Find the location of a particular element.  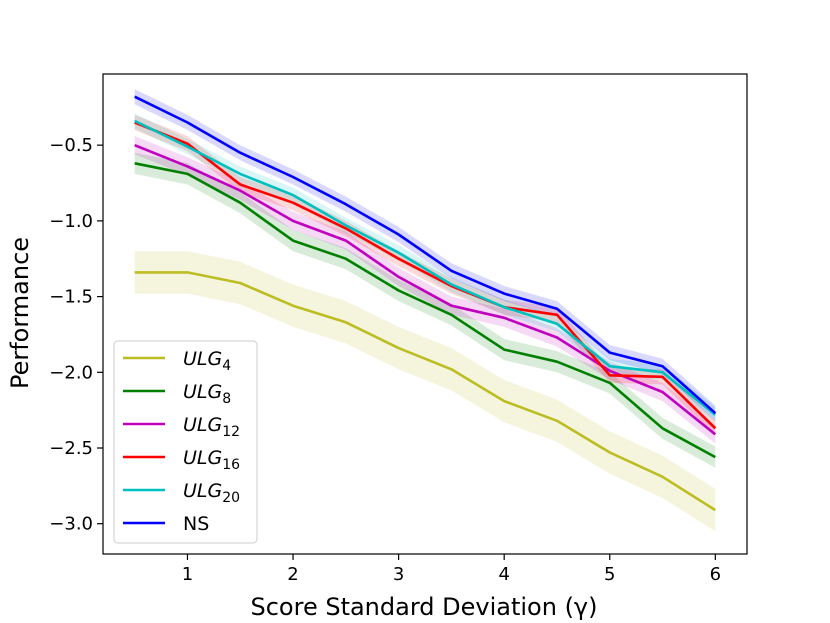

y-tick-label: −1.0 is located at coordinates (71, 221).